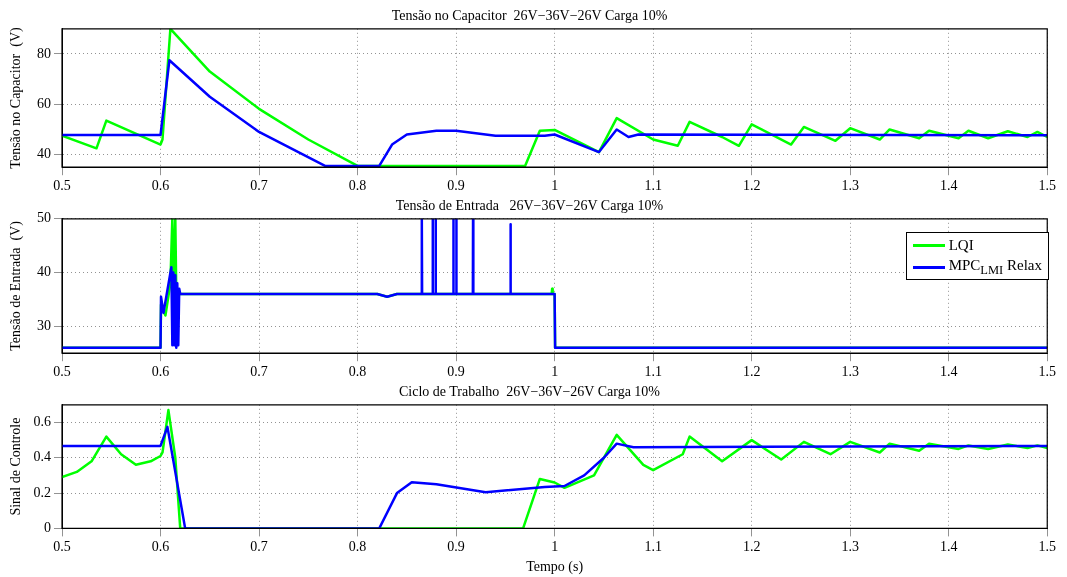 The width and height of the screenshot is (1067, 577). I want to click on y-axis-title: Tensão de Entrada (V), so click(16, 285).